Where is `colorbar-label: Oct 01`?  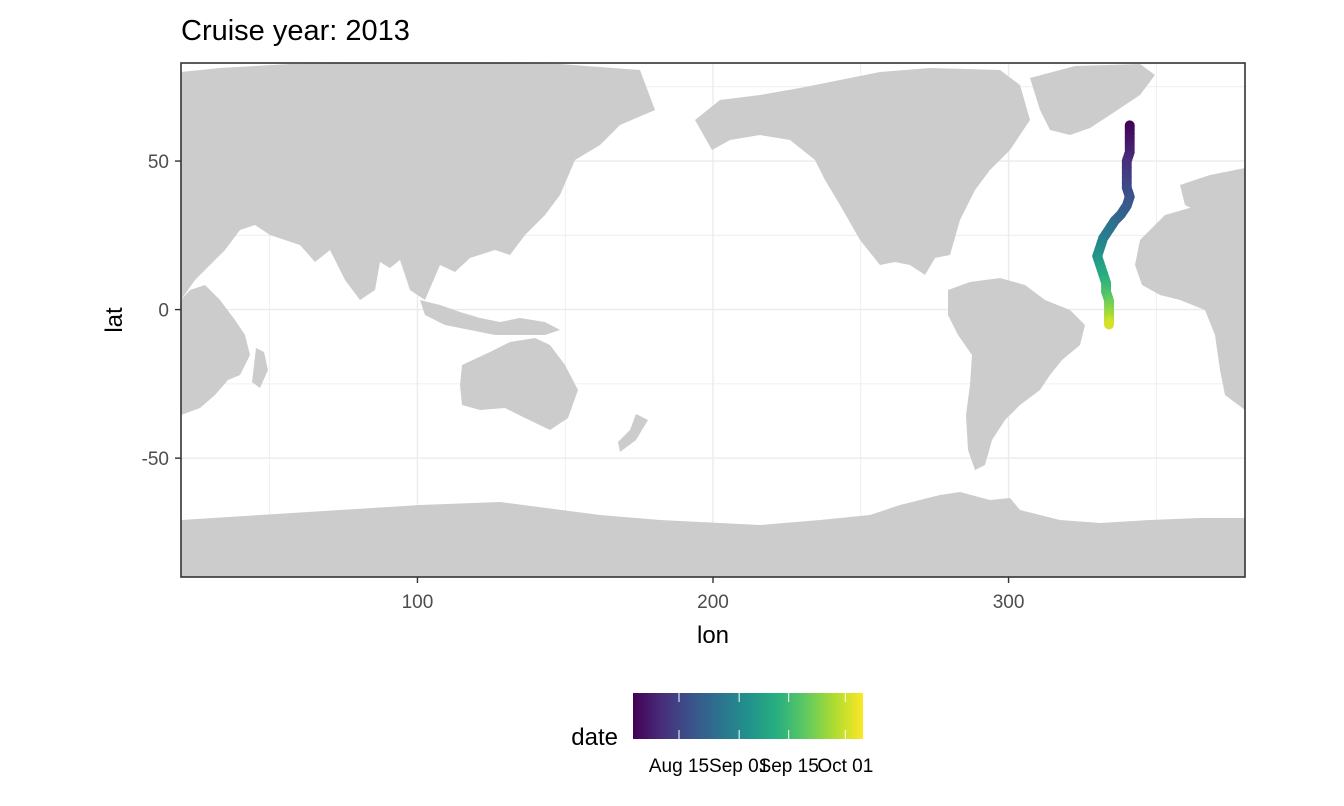 colorbar-label: Oct 01 is located at coordinates (845, 766).